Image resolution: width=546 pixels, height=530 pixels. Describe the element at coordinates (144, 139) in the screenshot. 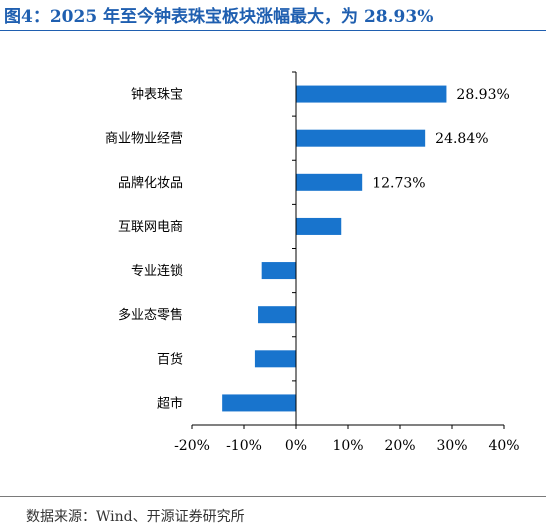

I see `category-label: 商业物业经营` at that location.